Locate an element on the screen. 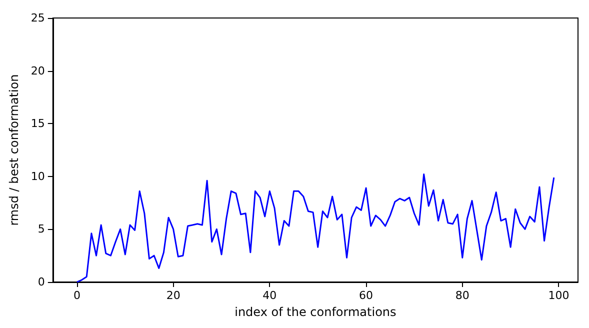 This screenshot has width=589, height=328. x-tick-label: 0 is located at coordinates (76, 295).